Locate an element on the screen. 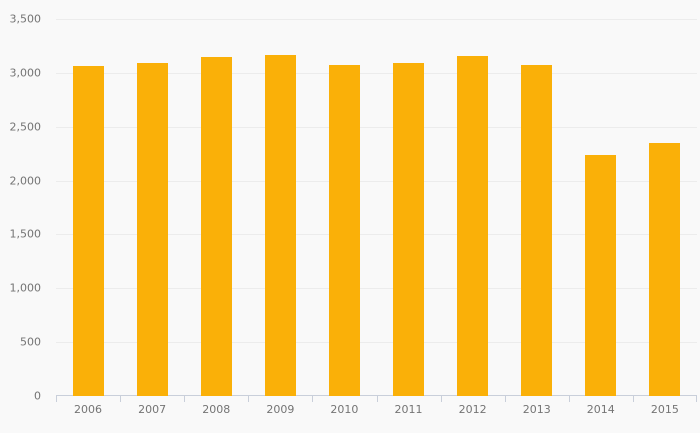 The height and width of the screenshot is (433, 700). y-axis-tick-label: 2,000 is located at coordinates (25, 181).